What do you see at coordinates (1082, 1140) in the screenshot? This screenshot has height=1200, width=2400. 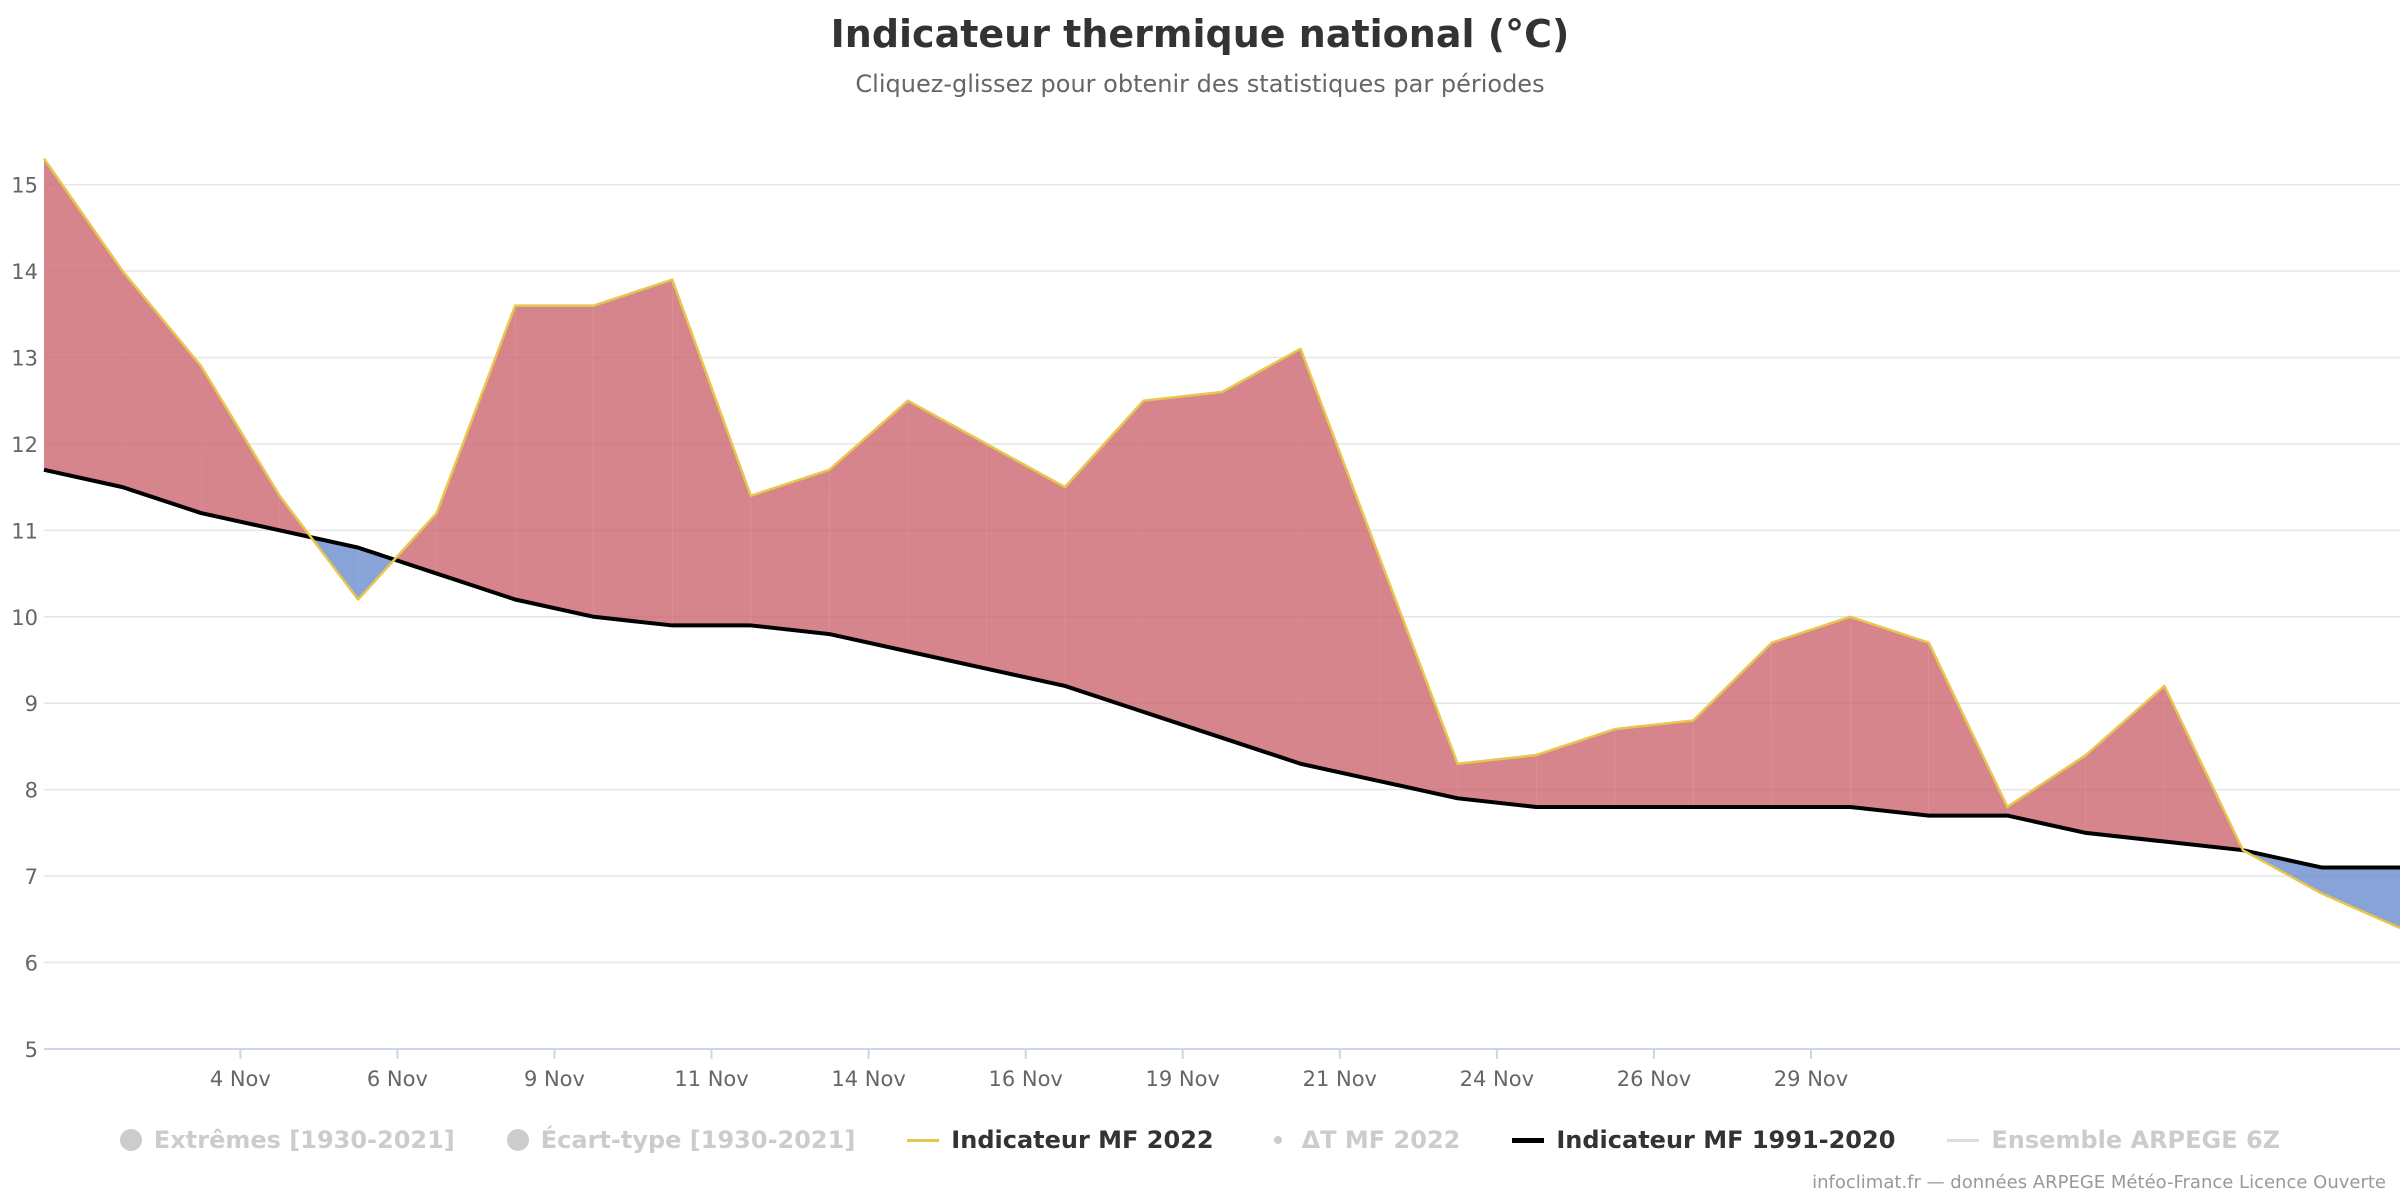 I see `legend-label: Indicateur MF 2022` at bounding box center [1082, 1140].